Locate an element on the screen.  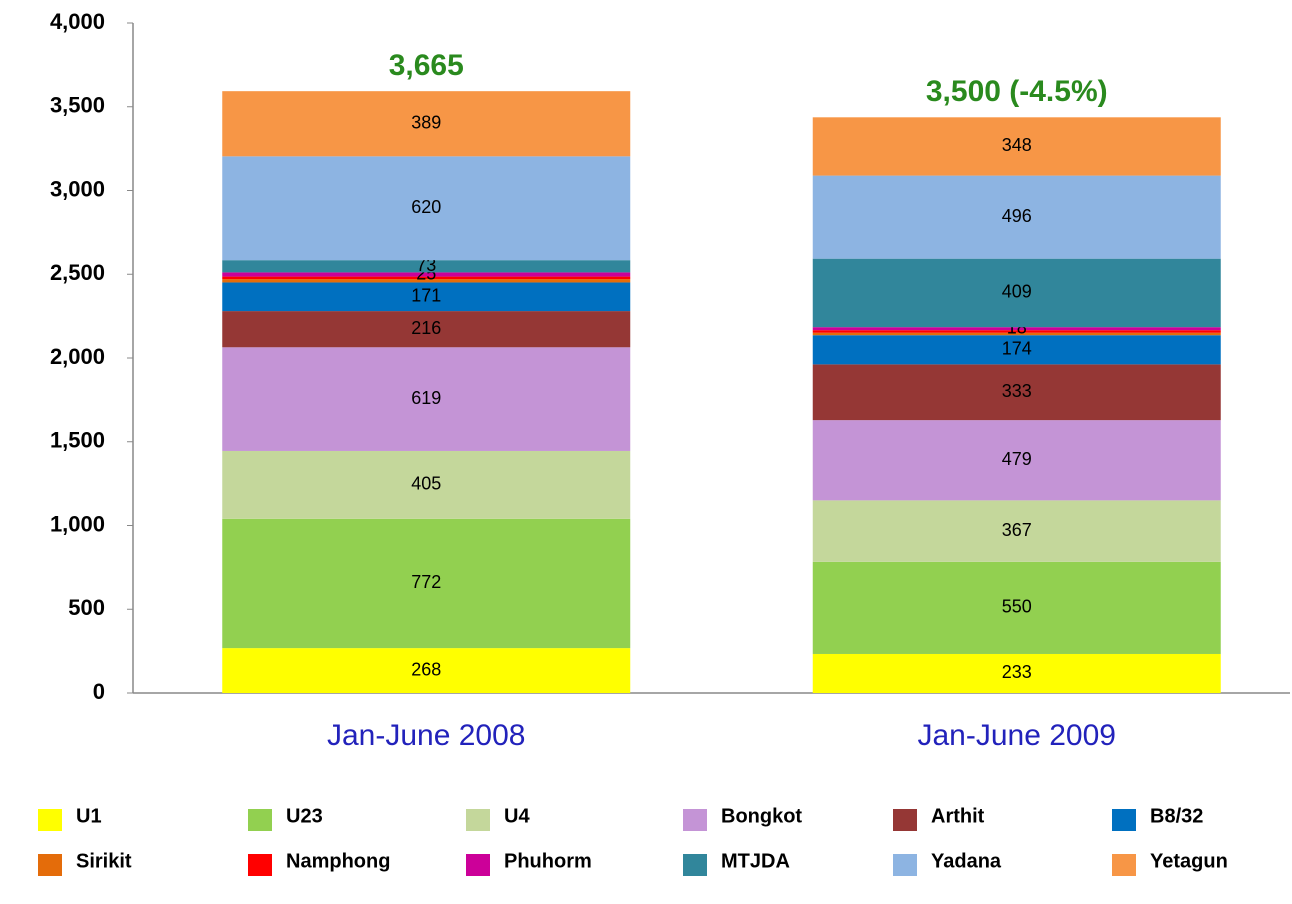
data-label: 496 is located at coordinates (1017, 216).